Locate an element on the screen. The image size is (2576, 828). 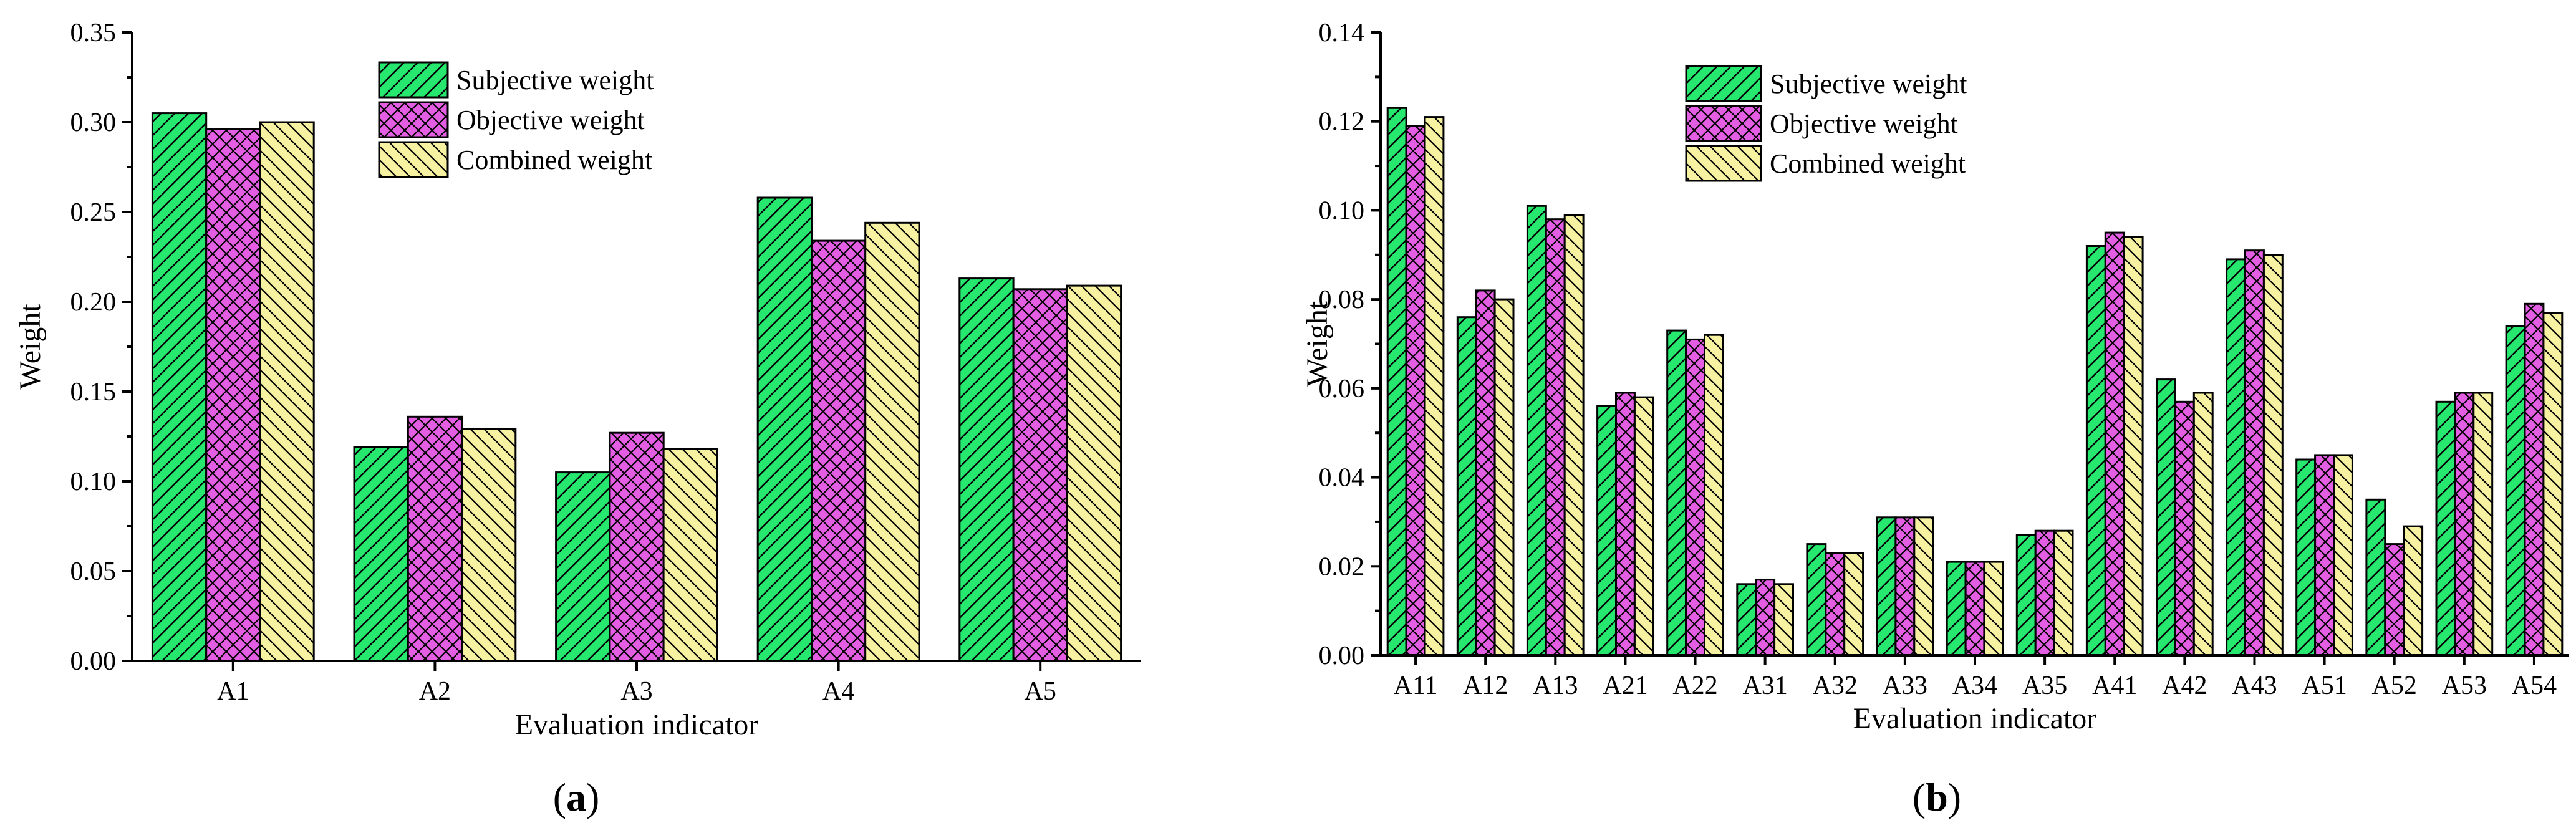
bar-b-1-a12 is located at coordinates (1466, 486).